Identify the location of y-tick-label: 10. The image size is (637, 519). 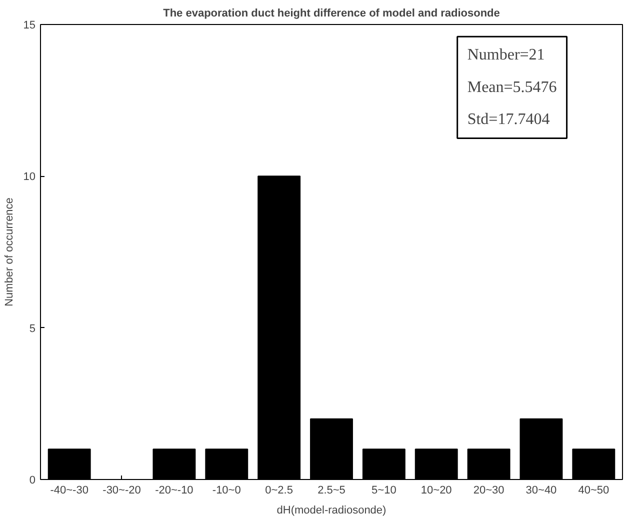
(29, 177).